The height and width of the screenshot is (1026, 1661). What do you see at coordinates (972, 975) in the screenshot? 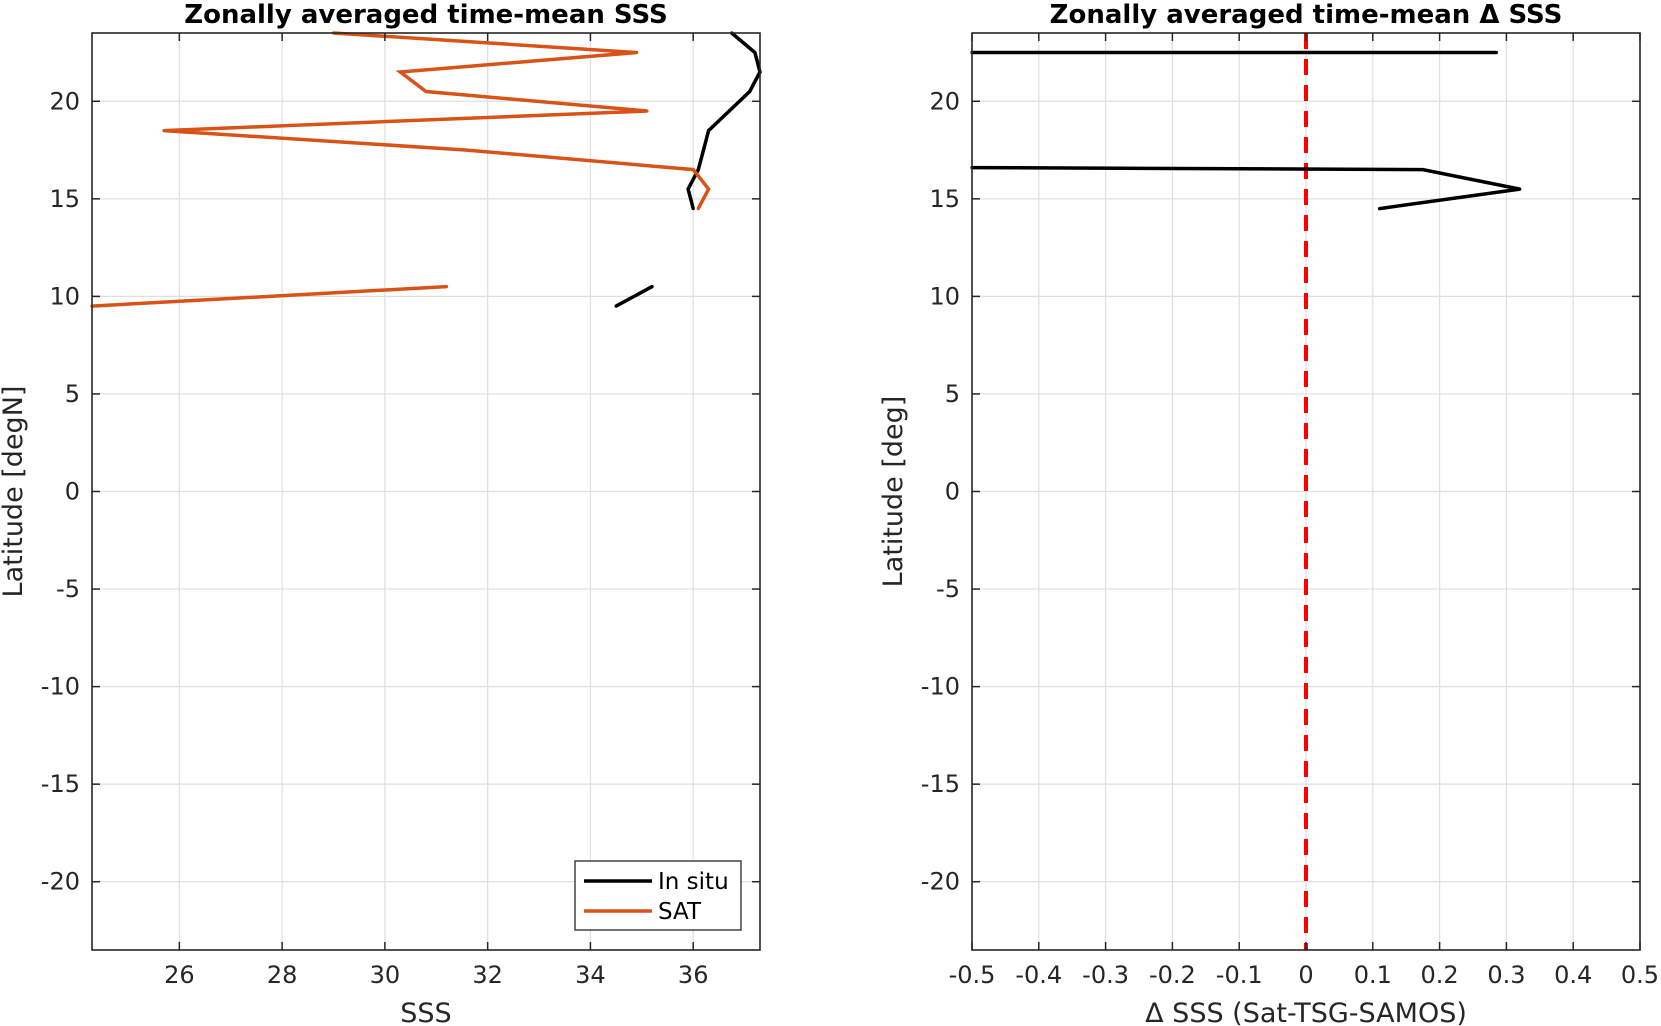
I see `x-tick-label: -0.5` at bounding box center [972, 975].